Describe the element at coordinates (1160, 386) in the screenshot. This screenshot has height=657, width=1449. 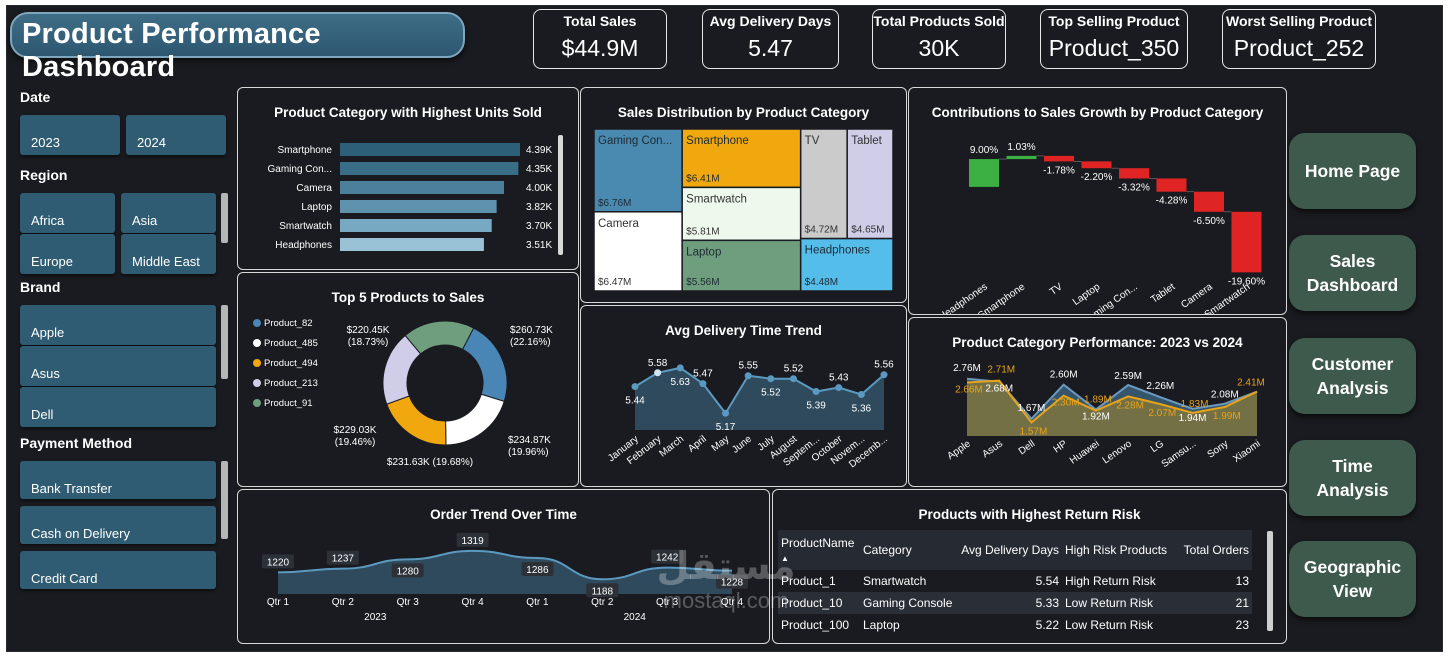
I see `perf-2023-label: 2.26M` at that location.